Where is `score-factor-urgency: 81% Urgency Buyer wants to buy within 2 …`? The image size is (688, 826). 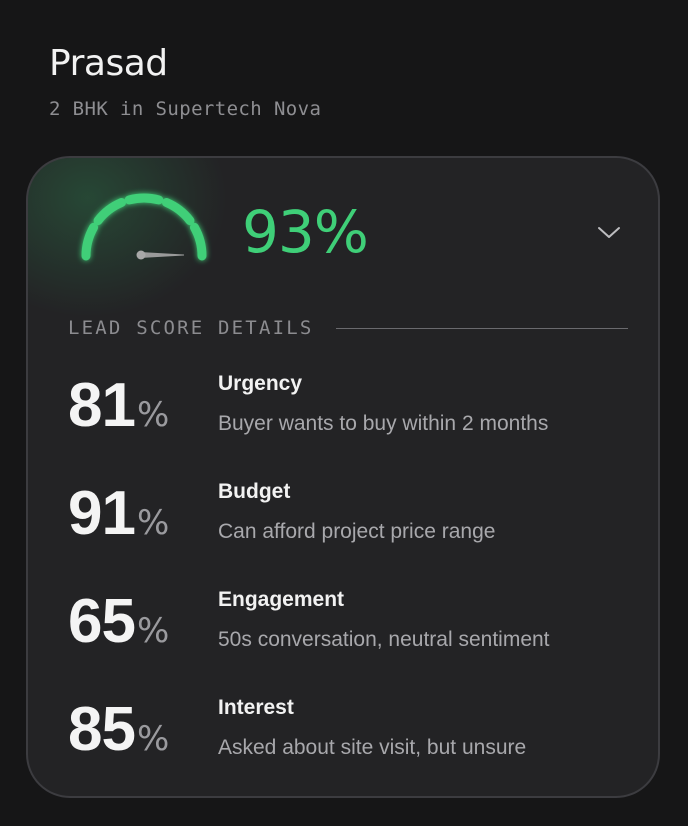 score-factor-urgency: 81% Urgency Buyer wants to buy within 2 … is located at coordinates (343, 420).